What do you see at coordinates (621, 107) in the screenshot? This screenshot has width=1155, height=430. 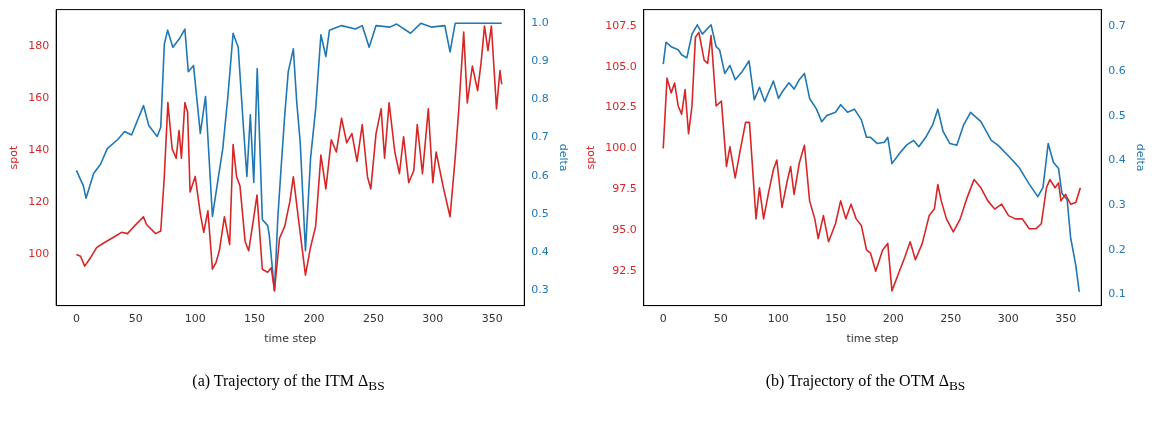 I see `y-tick-label: 102.5` at bounding box center [621, 107].